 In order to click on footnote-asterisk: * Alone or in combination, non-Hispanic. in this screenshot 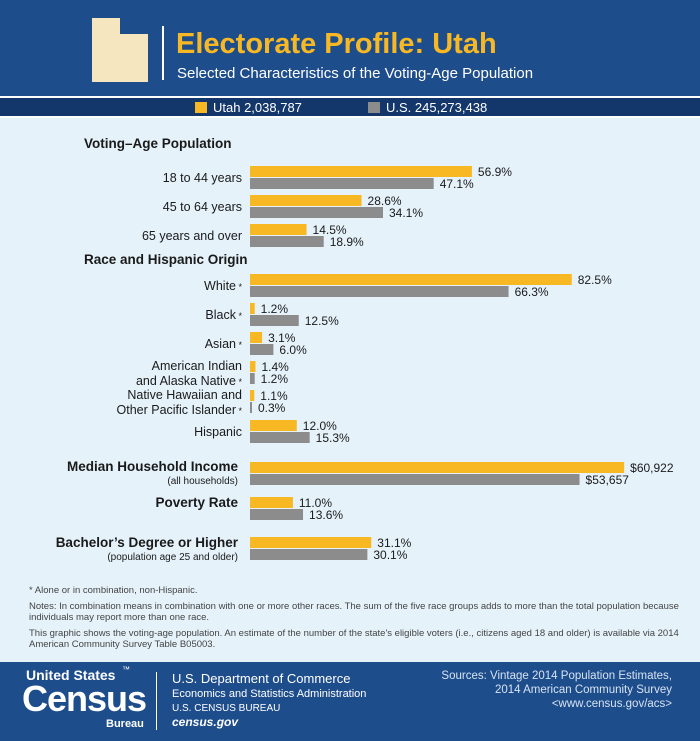, I will do `click(113, 590)`.